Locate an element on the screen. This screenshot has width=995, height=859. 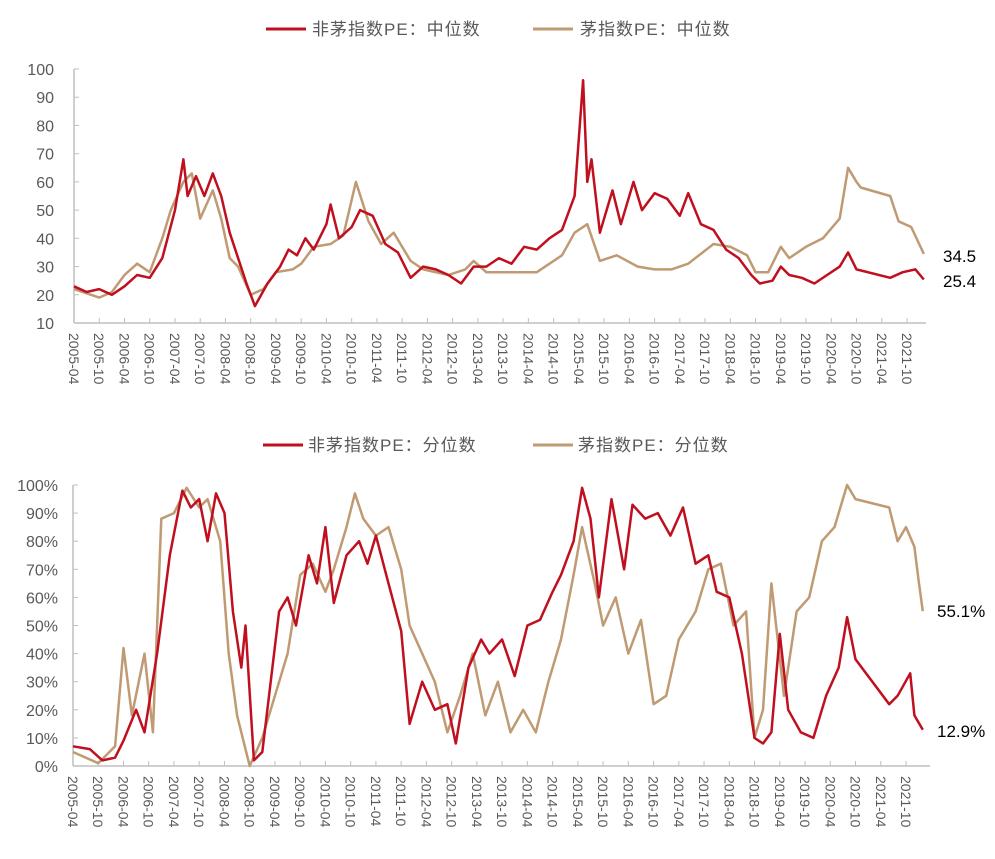
series-line-maotai is located at coordinates (499, 232).